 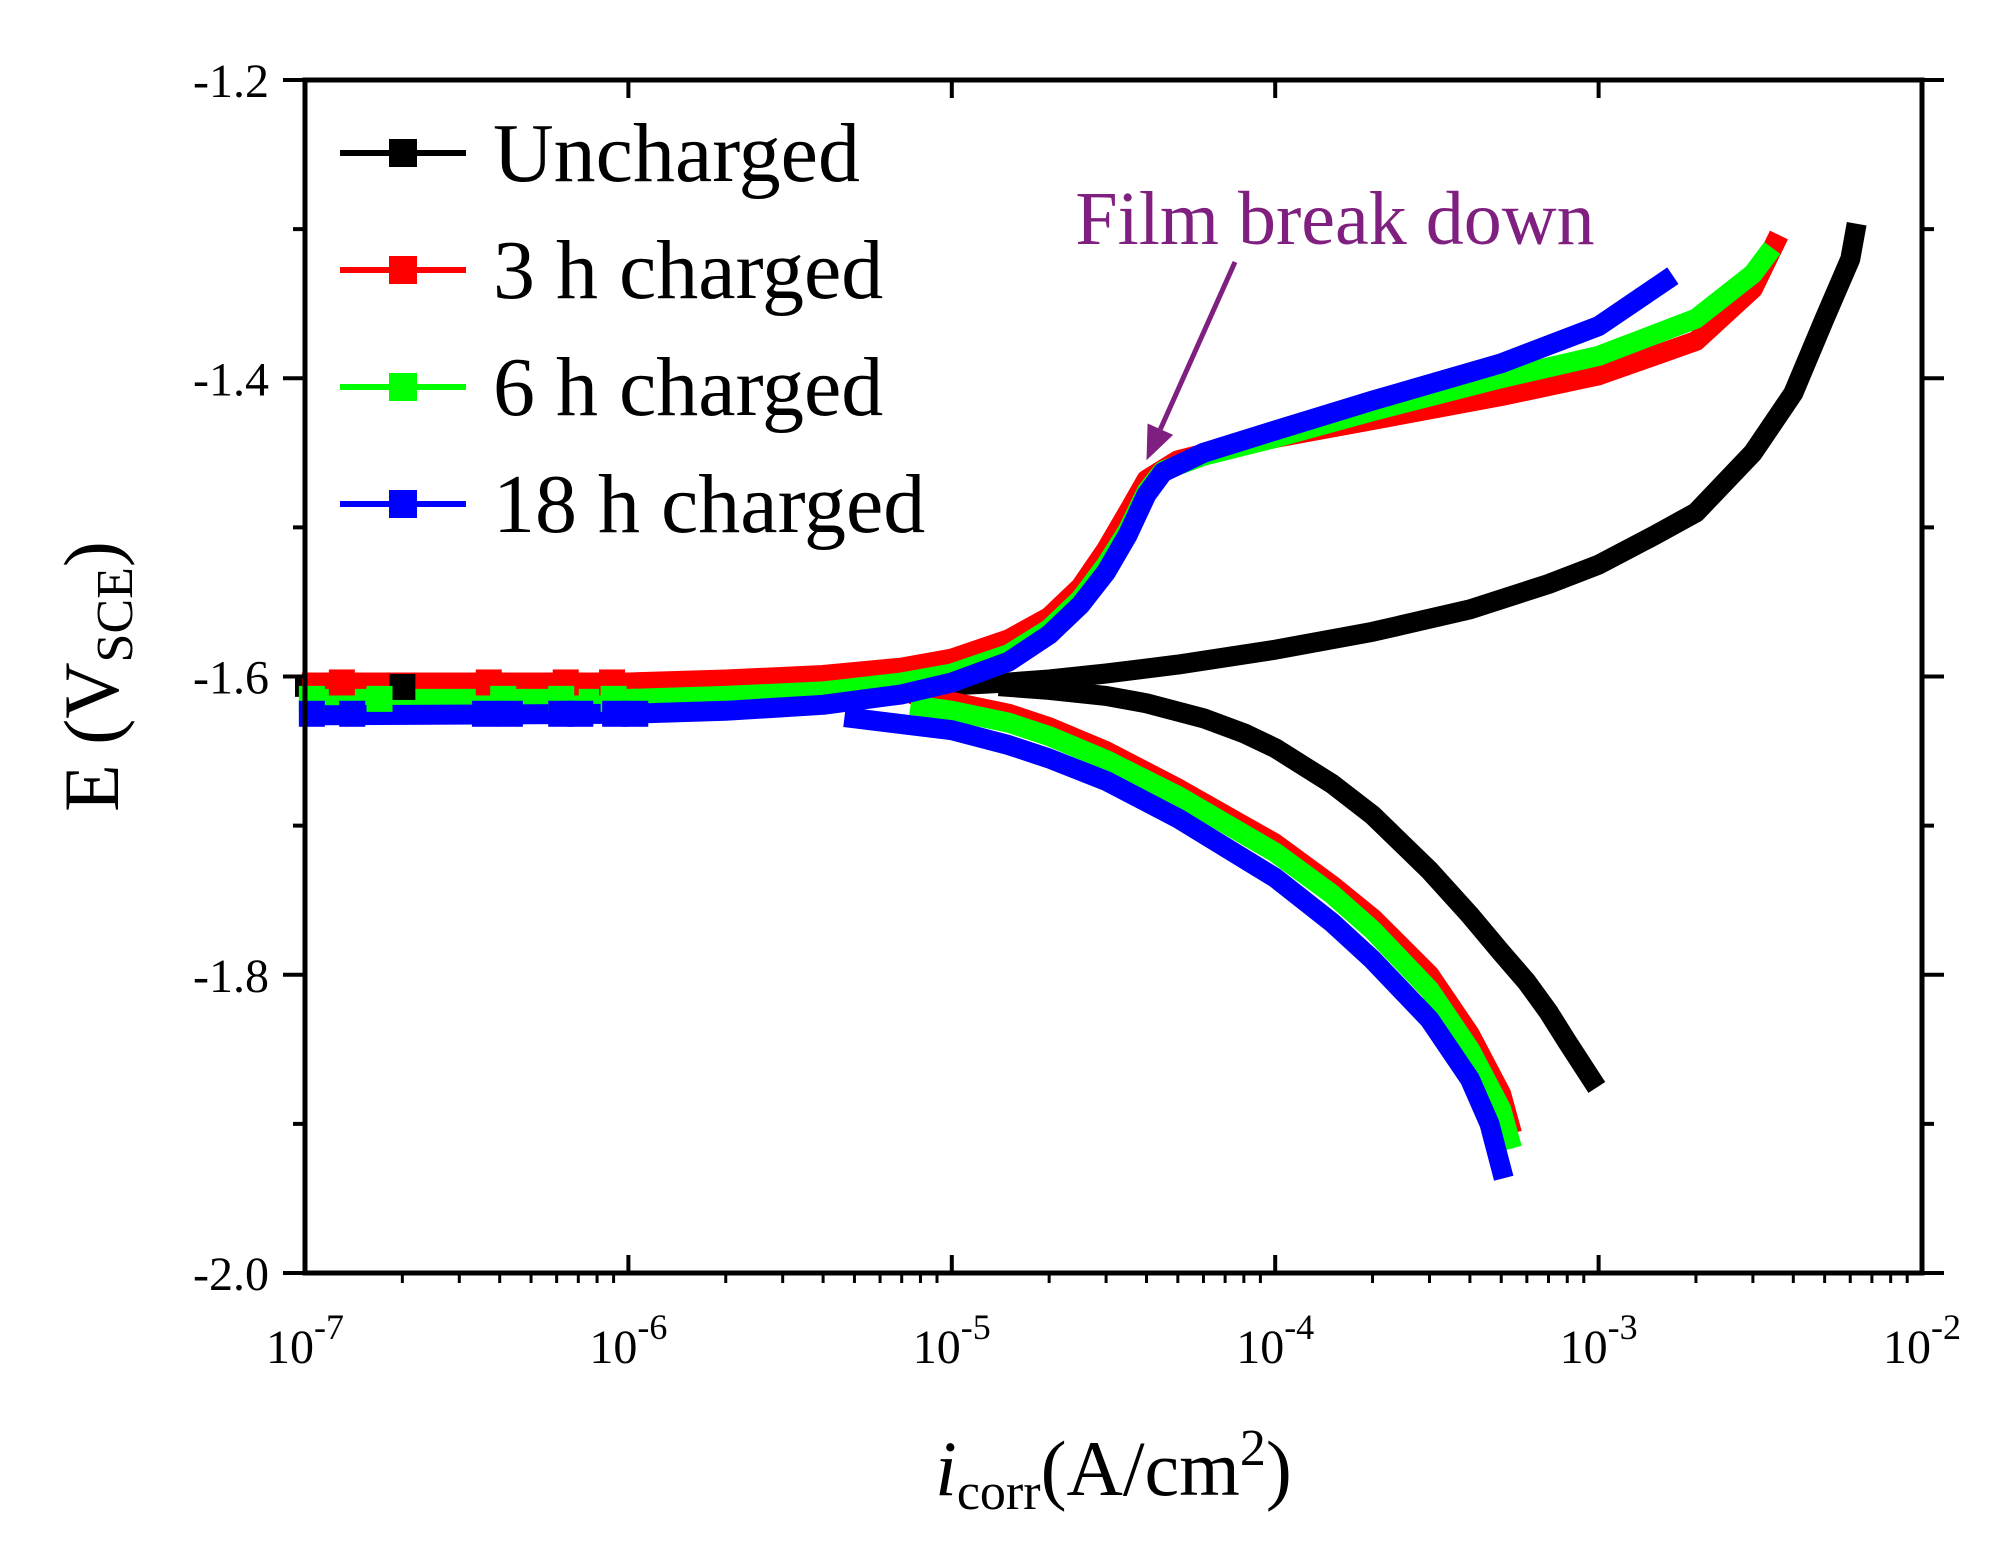 What do you see at coordinates (231, 678) in the screenshot?
I see `y-tick-label: -1.6` at bounding box center [231, 678].